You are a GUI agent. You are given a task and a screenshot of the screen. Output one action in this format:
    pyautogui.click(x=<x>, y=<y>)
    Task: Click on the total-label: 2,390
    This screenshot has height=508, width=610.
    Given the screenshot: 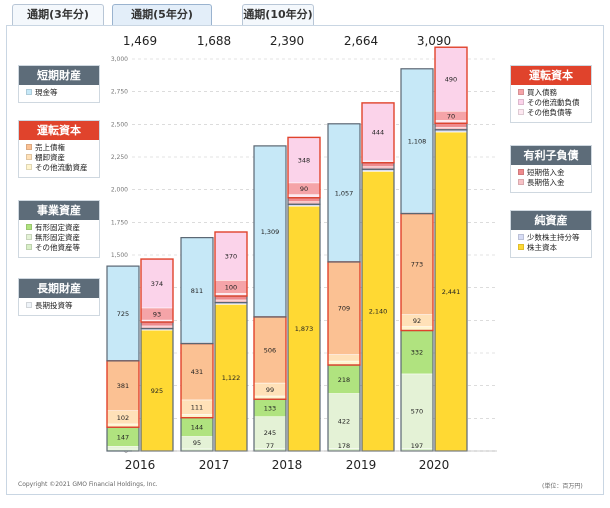 What is the action you would take?
    pyautogui.click(x=287, y=41)
    